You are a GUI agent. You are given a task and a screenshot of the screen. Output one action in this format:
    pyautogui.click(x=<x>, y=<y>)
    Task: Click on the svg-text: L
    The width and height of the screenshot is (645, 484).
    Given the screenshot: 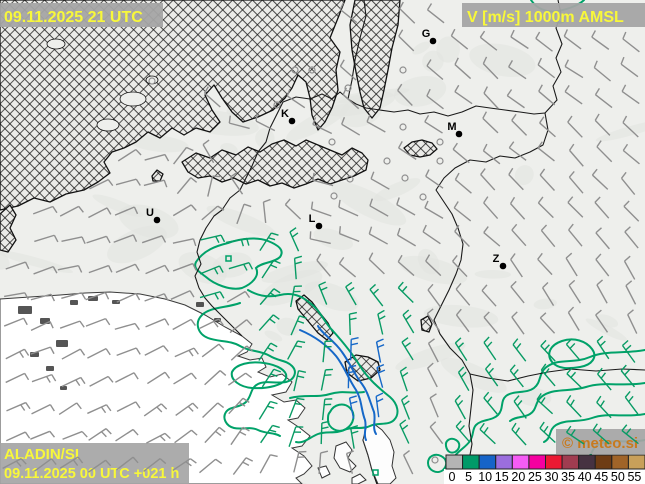 What is the action you would take?
    pyautogui.click(x=312, y=219)
    